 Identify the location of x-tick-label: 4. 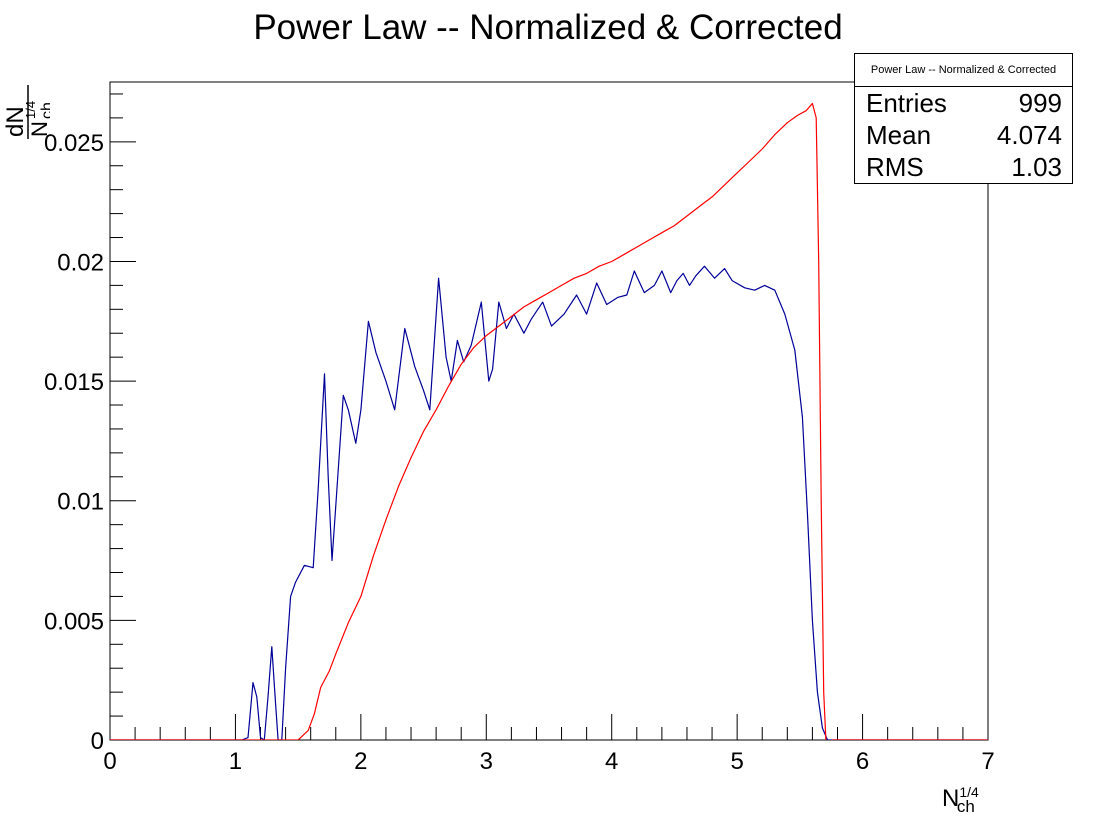
(611, 761).